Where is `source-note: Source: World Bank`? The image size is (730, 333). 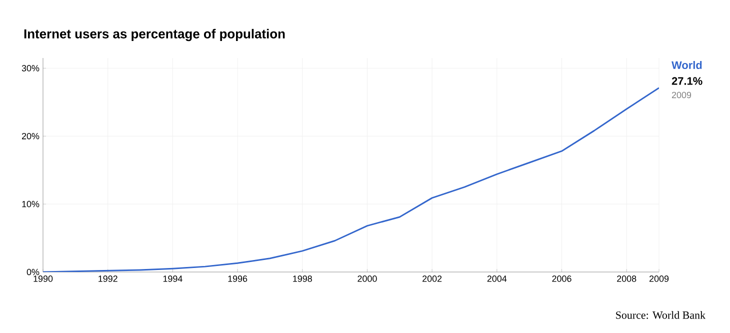
source-note: Source: World Bank is located at coordinates (661, 315).